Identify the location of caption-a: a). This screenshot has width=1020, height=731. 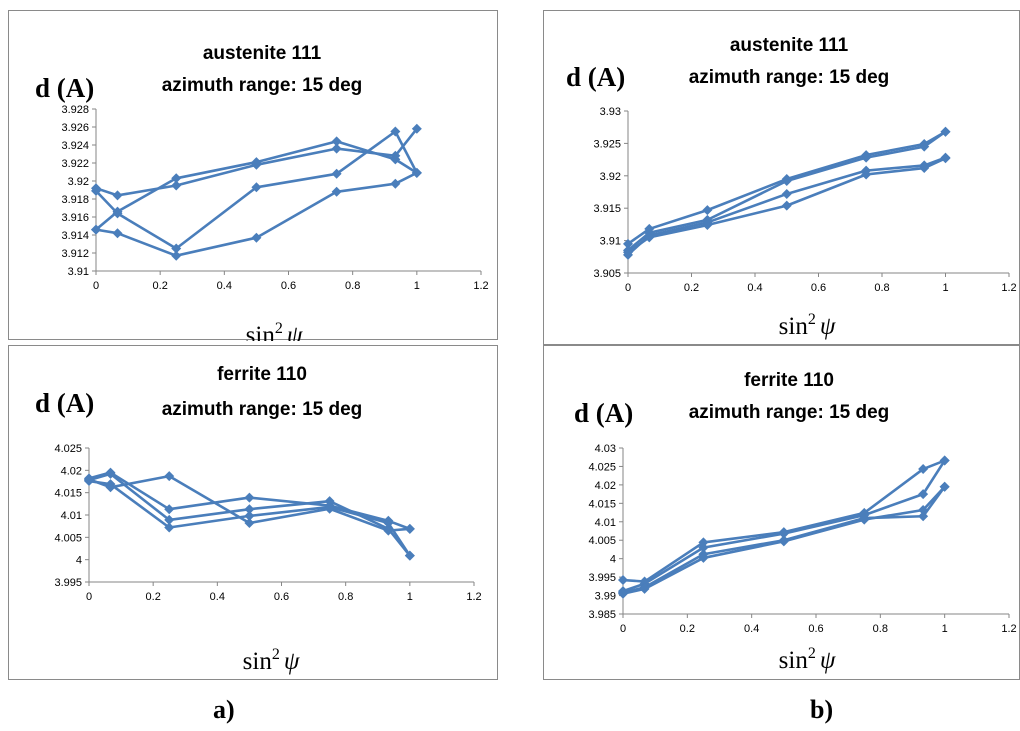
(224, 709).